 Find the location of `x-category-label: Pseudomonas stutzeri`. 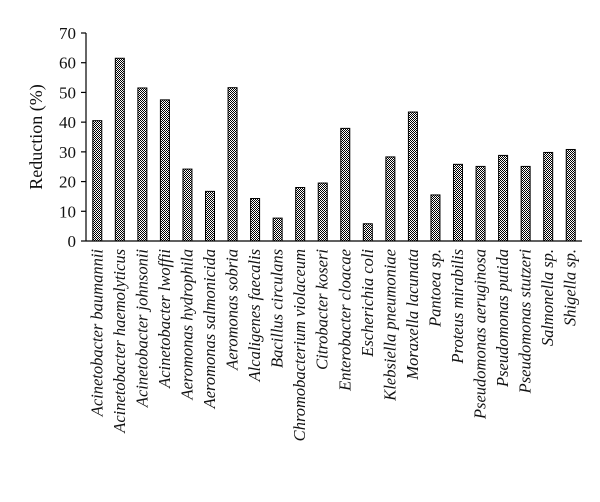

x-category-label: Pseudomonas stutzeri is located at coordinates (525, 322).